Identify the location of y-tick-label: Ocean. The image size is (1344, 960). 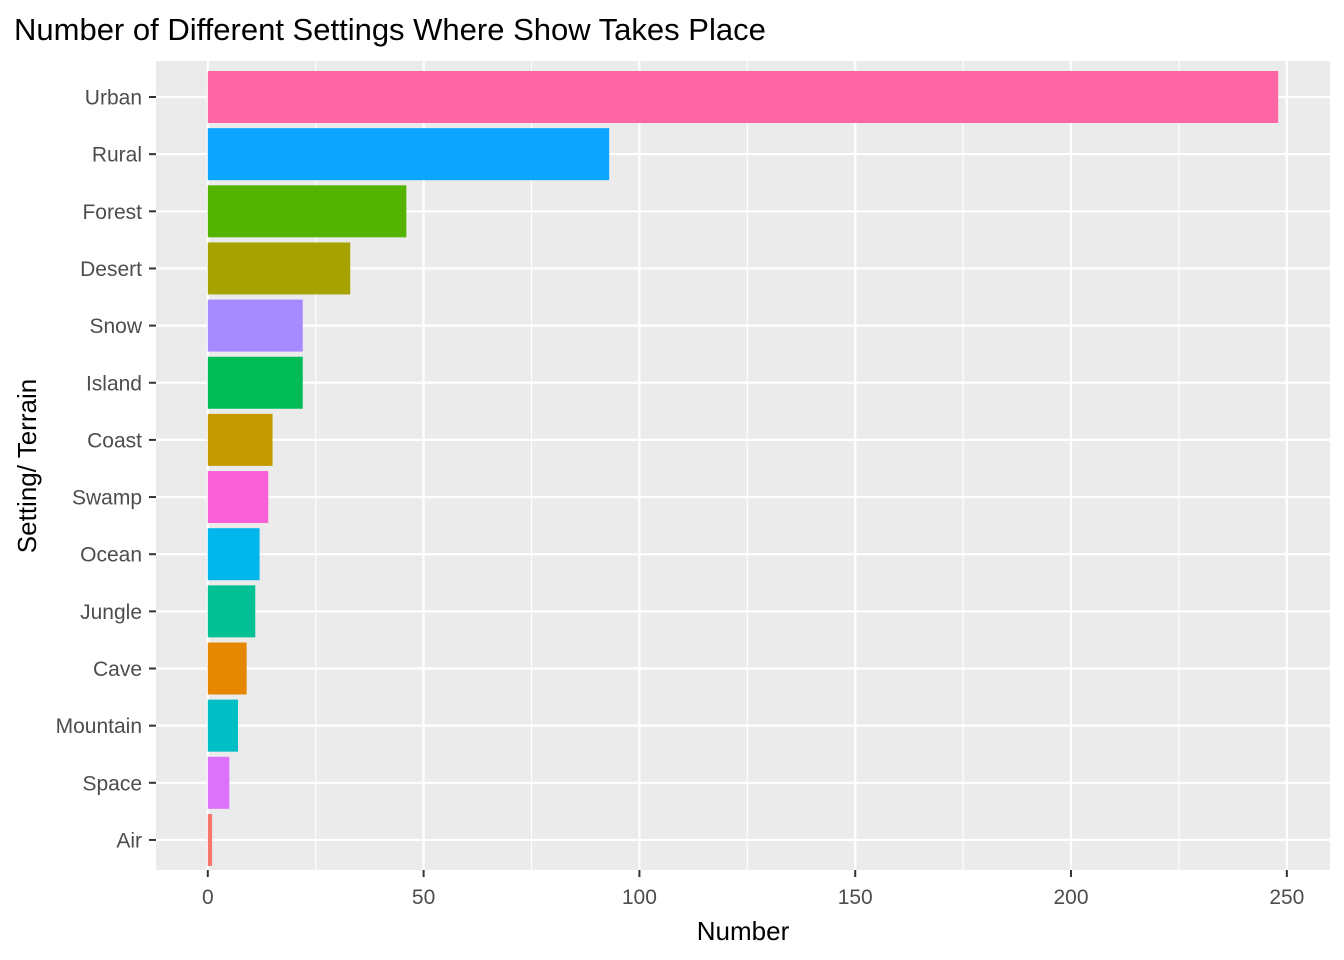
(111, 555).